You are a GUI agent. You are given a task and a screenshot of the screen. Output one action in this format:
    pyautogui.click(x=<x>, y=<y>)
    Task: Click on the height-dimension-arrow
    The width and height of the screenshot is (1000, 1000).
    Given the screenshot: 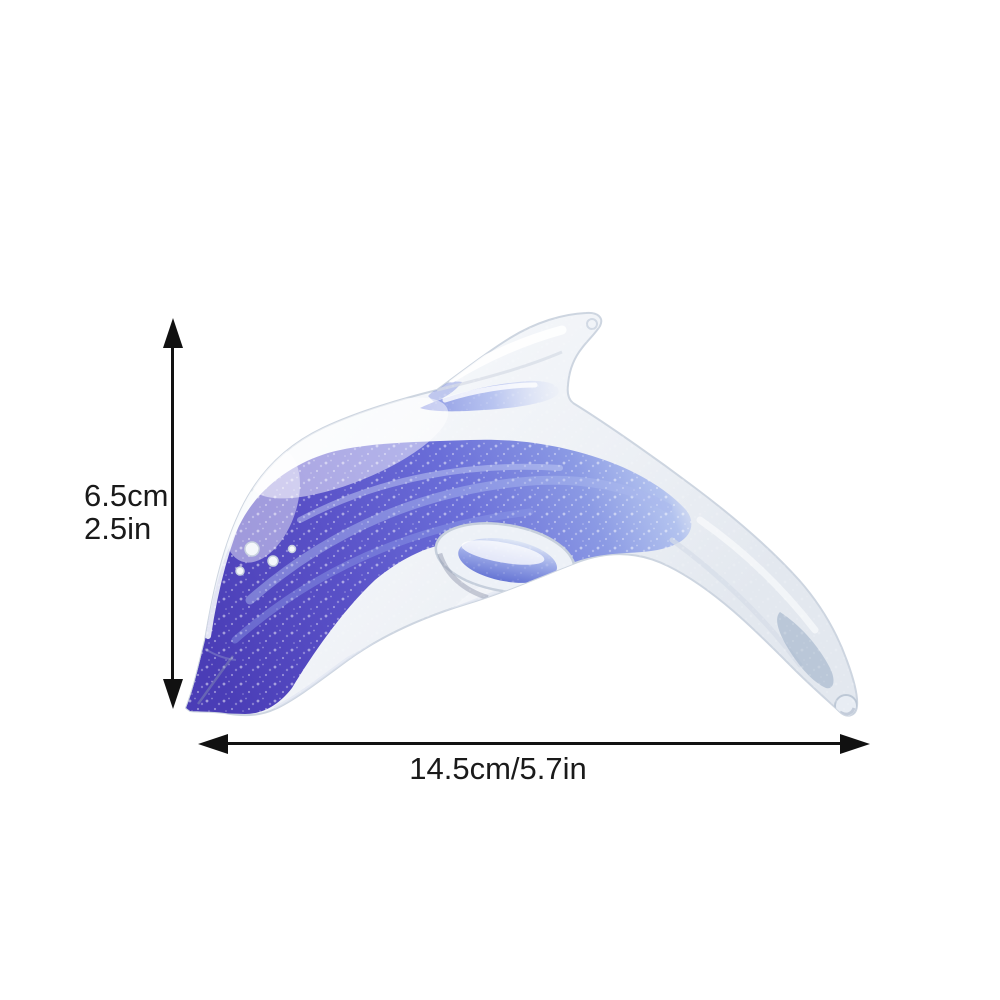 What is the action you would take?
    pyautogui.click(x=172, y=513)
    